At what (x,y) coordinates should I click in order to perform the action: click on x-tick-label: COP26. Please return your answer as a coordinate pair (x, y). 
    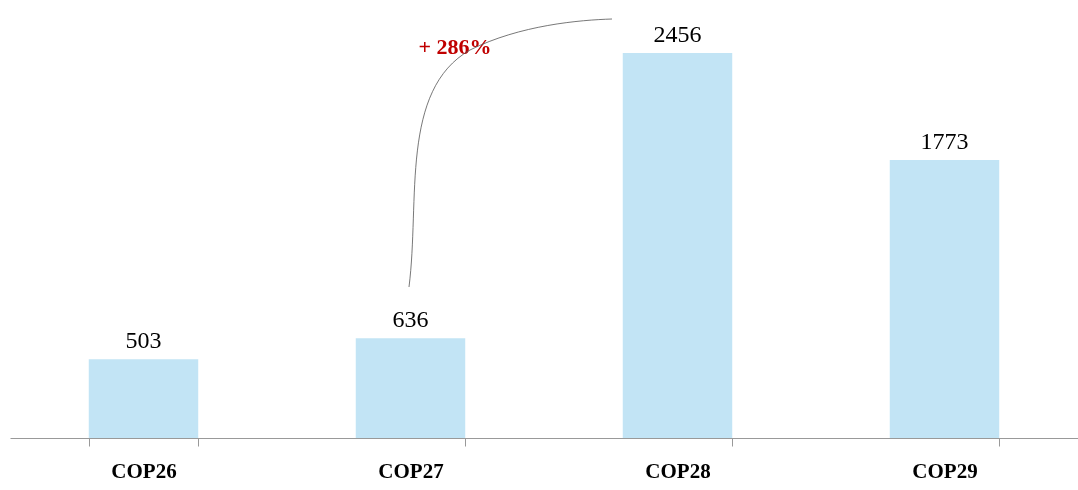
    Looking at the image, I should click on (144, 470).